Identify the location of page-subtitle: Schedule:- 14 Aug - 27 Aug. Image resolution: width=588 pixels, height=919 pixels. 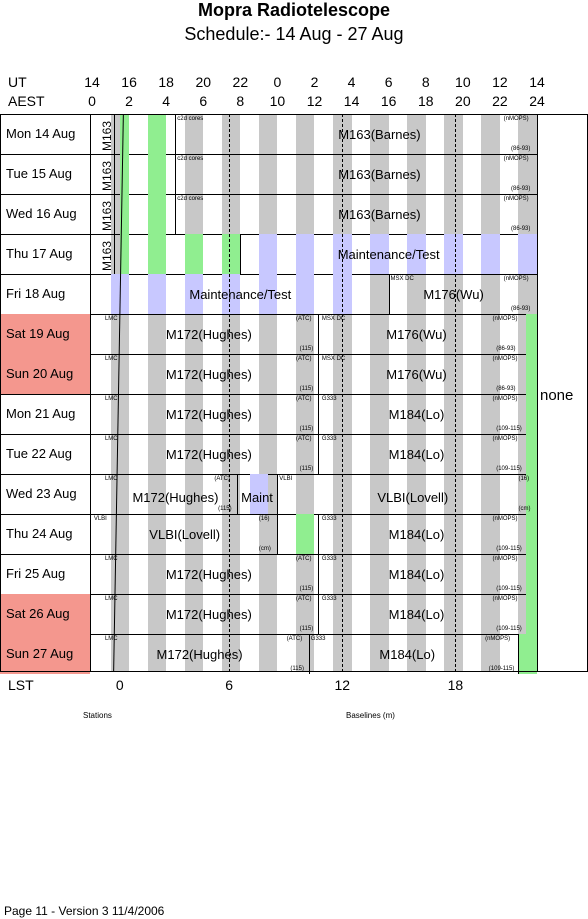
(294, 34).